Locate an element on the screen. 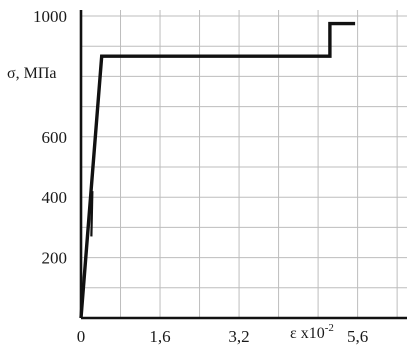  x-tick-label: 5,6 is located at coordinates (357, 336).